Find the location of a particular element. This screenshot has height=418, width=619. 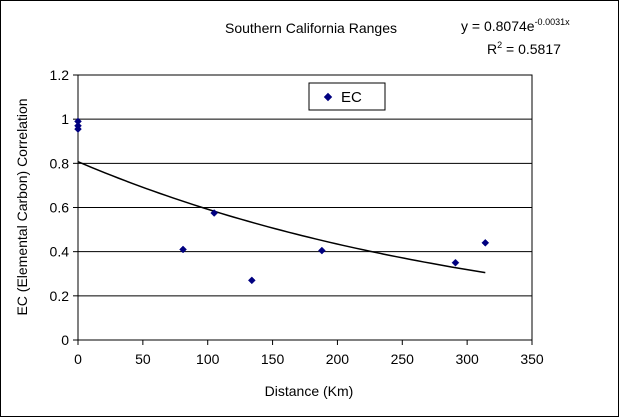

y-tick-label: 0.6 is located at coordinates (60, 208).